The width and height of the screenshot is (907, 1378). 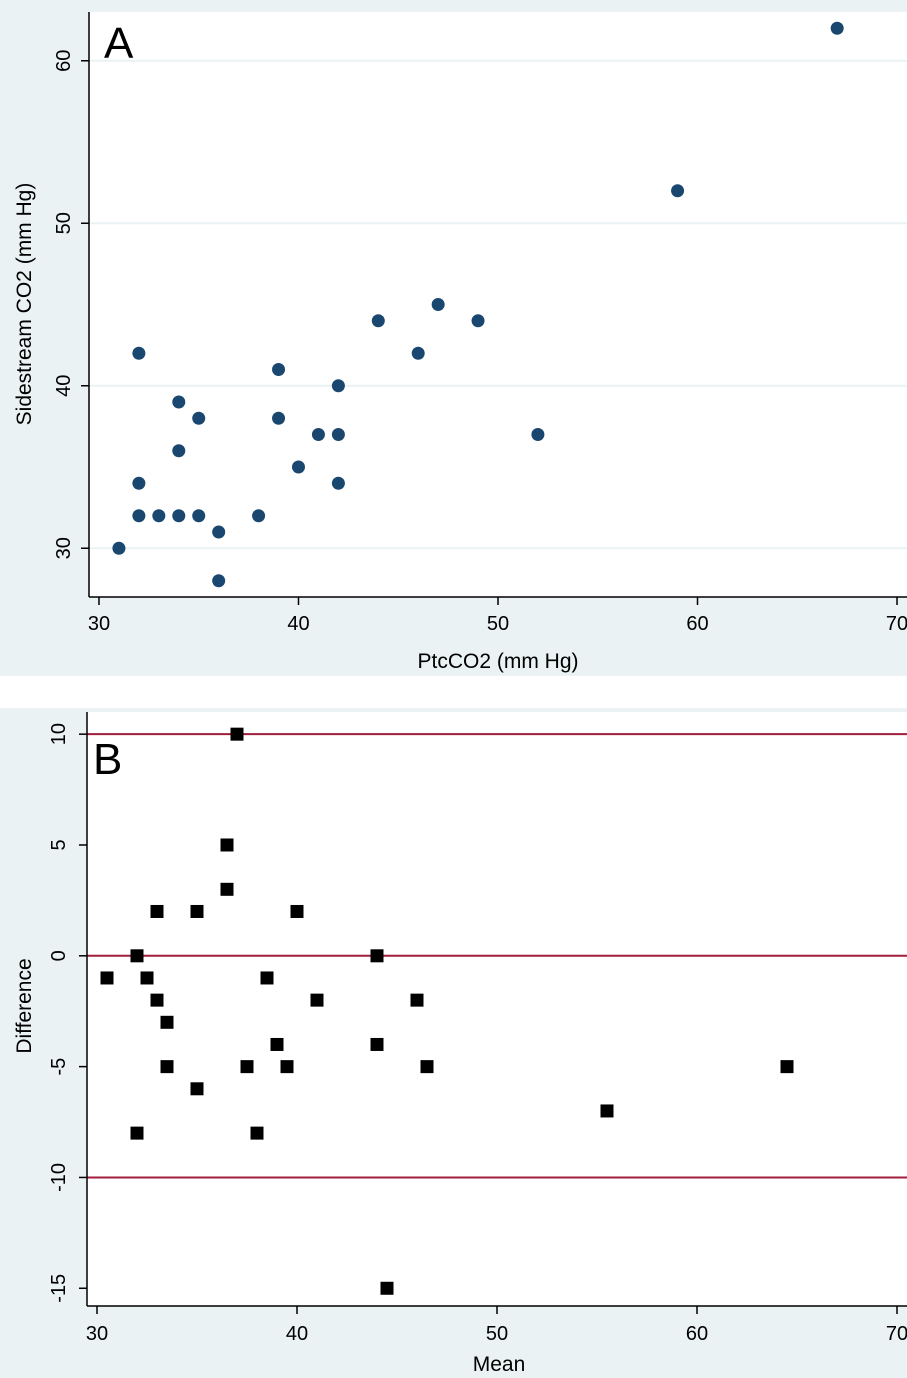 What do you see at coordinates (64, 223) in the screenshot?
I see `y-tick-label: 50` at bounding box center [64, 223].